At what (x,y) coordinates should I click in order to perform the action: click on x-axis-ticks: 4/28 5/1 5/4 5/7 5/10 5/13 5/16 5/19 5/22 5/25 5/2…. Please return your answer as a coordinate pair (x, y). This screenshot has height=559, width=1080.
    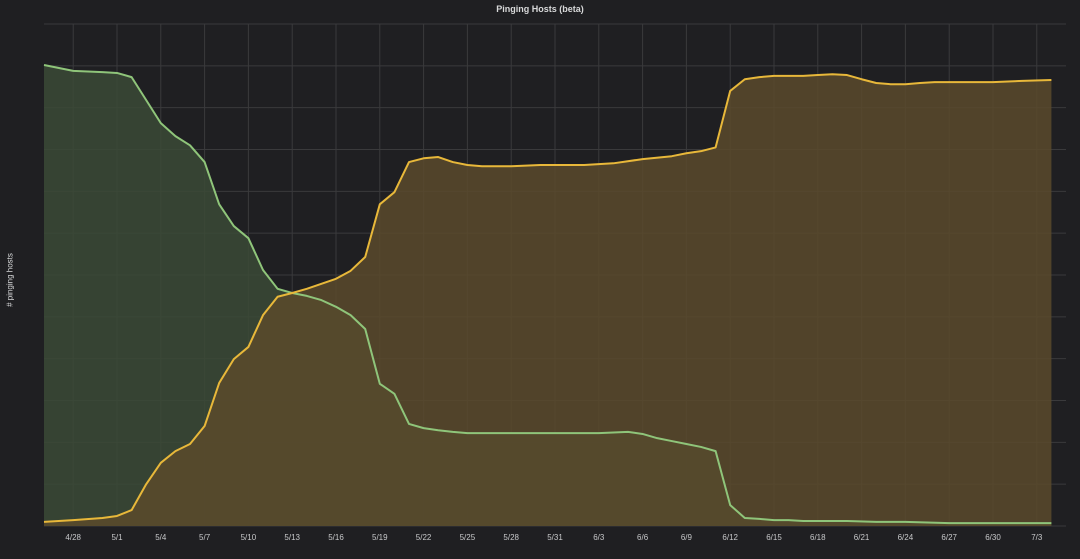
    Looking at the image, I should click on (553, 537).